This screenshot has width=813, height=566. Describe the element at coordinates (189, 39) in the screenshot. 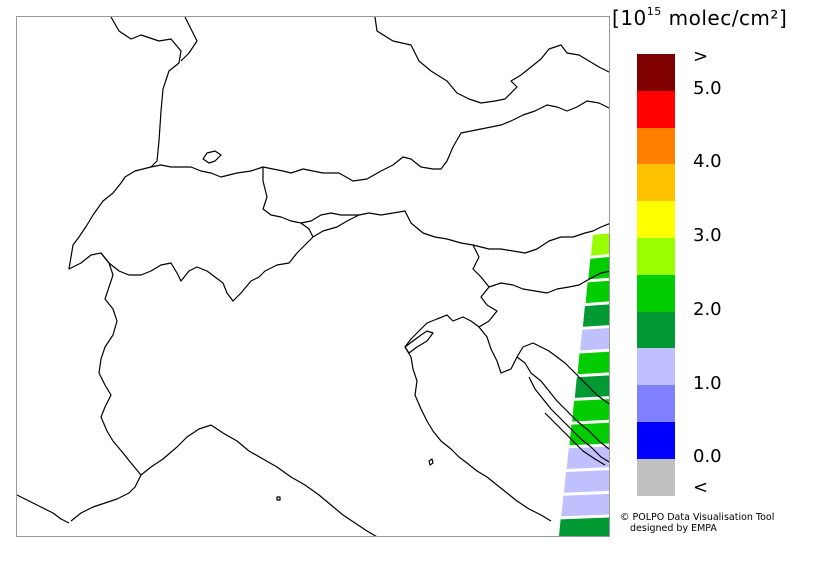

I see `border-germany-austria` at that location.